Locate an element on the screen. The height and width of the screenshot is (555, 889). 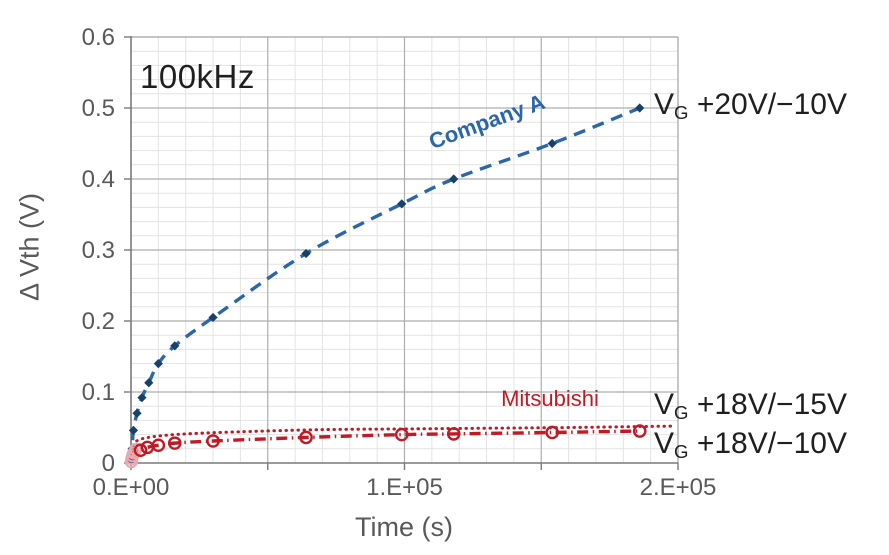
y-axis-title: Δ Vth (V) is located at coordinates (29, 247).